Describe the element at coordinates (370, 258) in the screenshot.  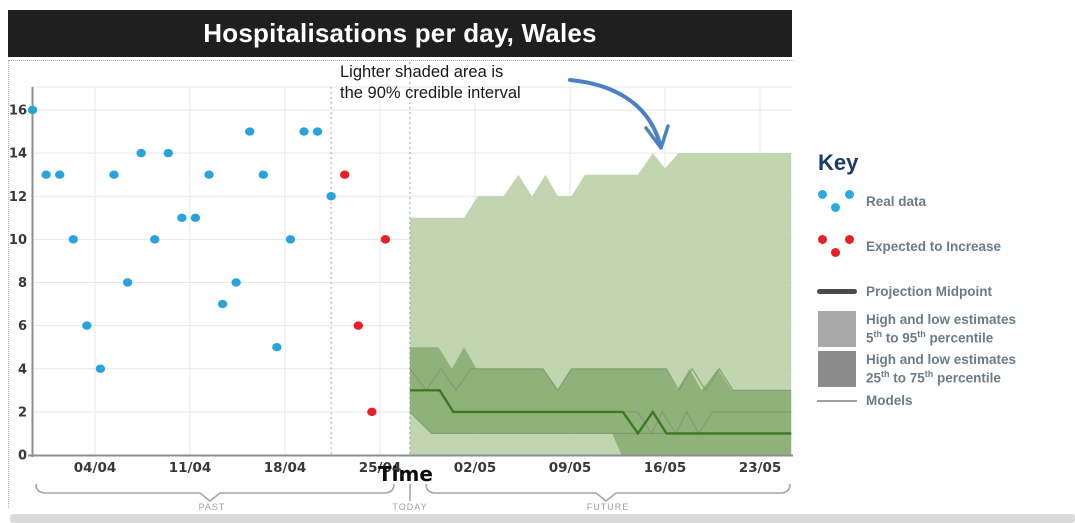
I see `reference-lines` at that location.